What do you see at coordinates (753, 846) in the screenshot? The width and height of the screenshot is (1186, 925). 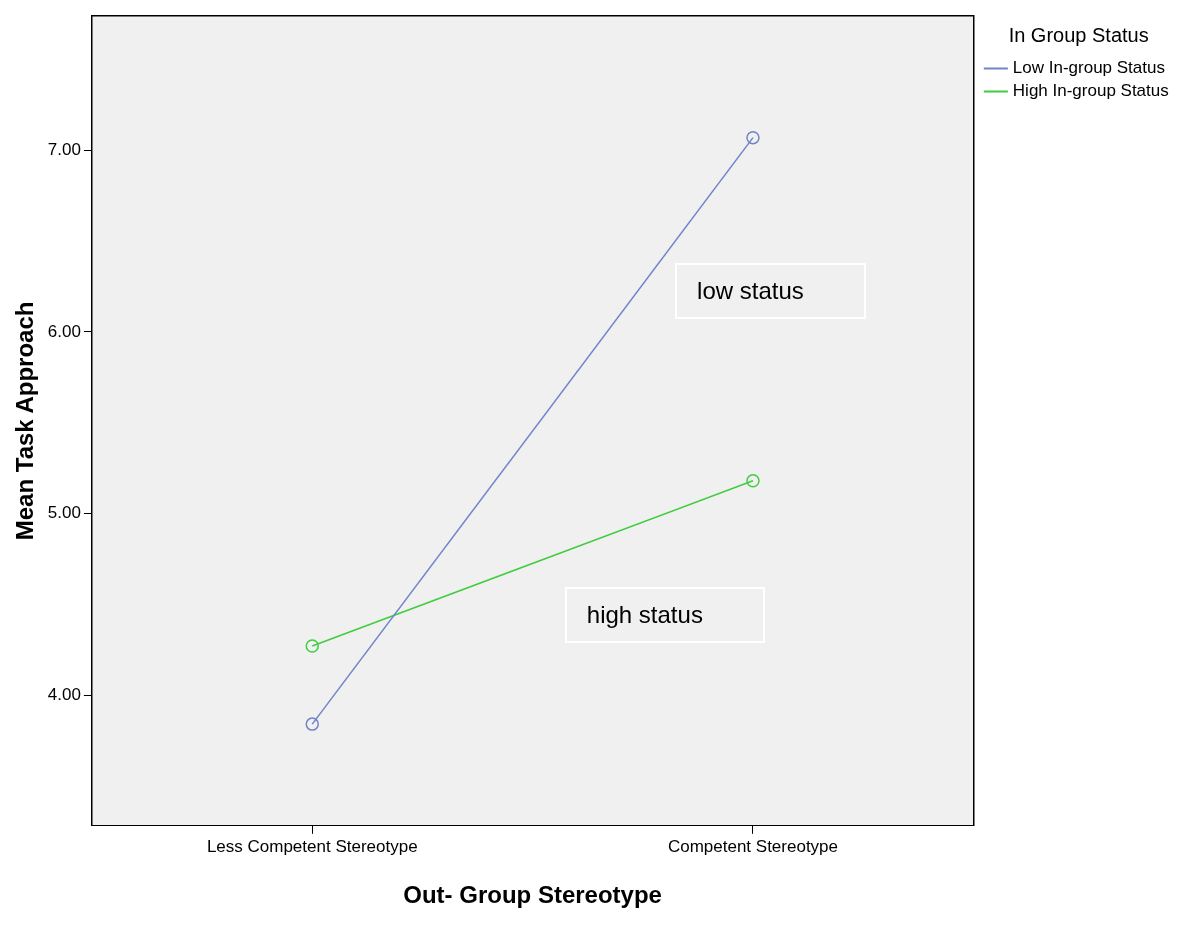 I see `x-tick-label: Competent Stereotype` at bounding box center [753, 846].